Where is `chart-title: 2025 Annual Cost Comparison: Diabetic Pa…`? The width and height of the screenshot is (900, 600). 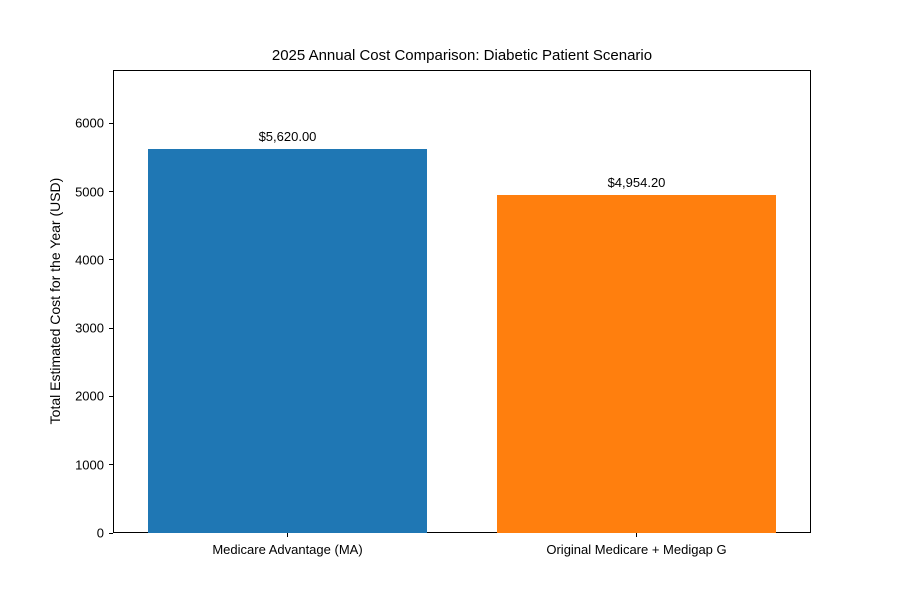 chart-title: 2025 Annual Cost Comparison: Diabetic Pa… is located at coordinates (462, 55).